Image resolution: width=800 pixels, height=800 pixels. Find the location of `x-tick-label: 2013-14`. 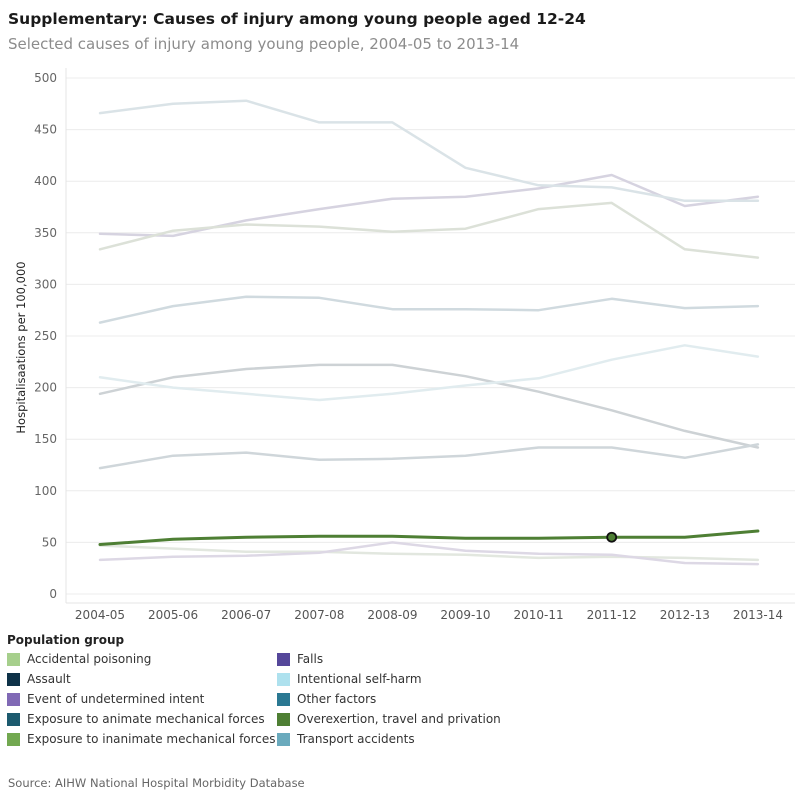

x-tick-label: 2013-14 is located at coordinates (758, 615).